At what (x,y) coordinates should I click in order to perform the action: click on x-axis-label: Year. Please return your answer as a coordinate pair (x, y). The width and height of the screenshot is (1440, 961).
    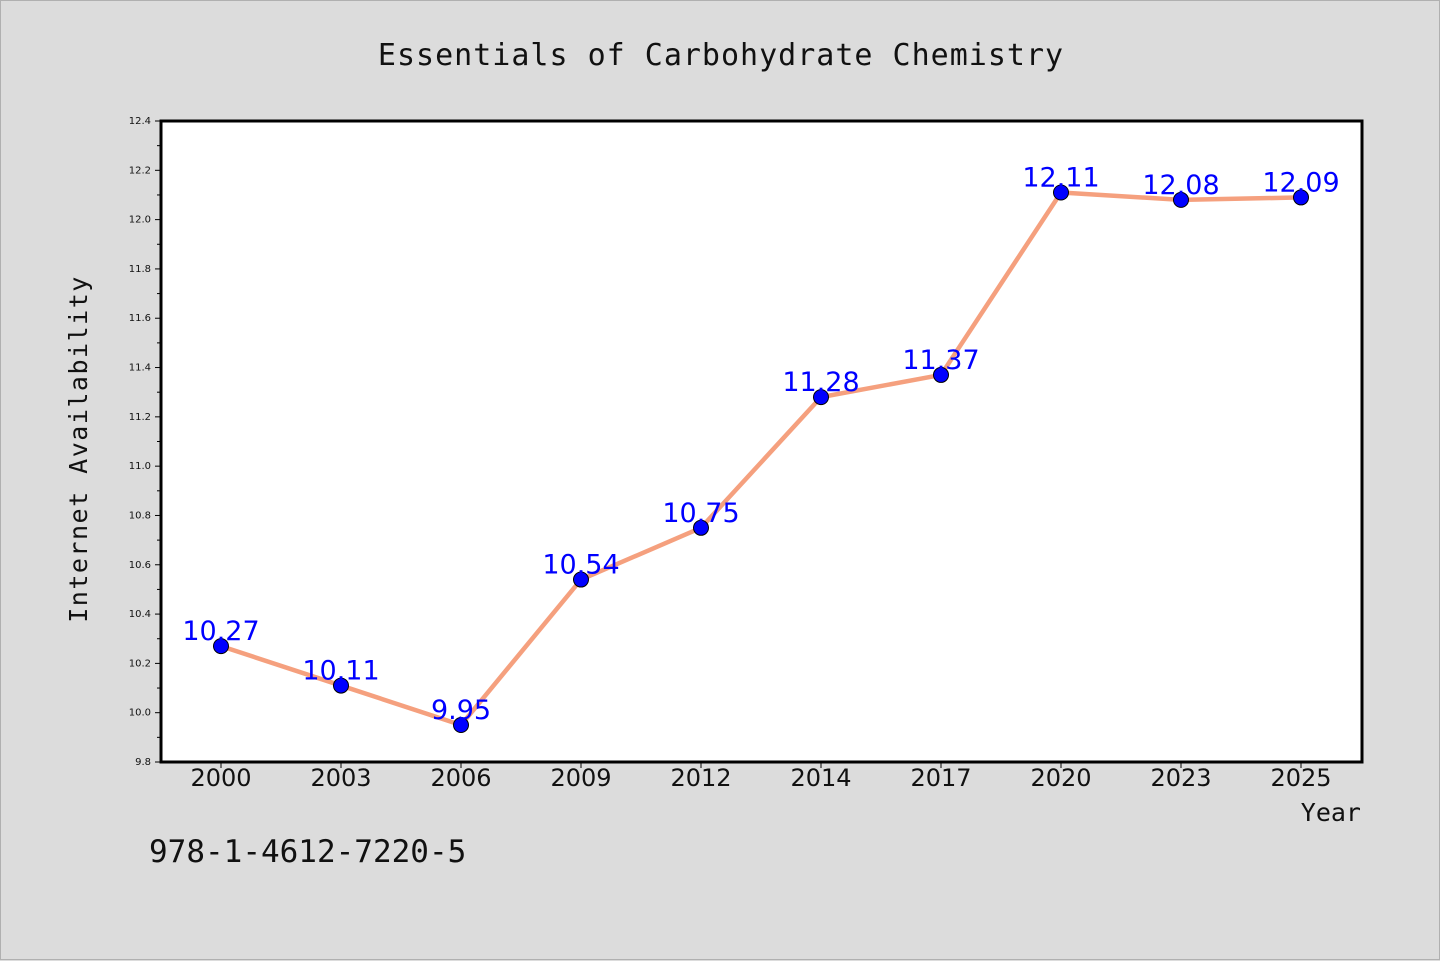
    Looking at the image, I should click on (1331, 812).